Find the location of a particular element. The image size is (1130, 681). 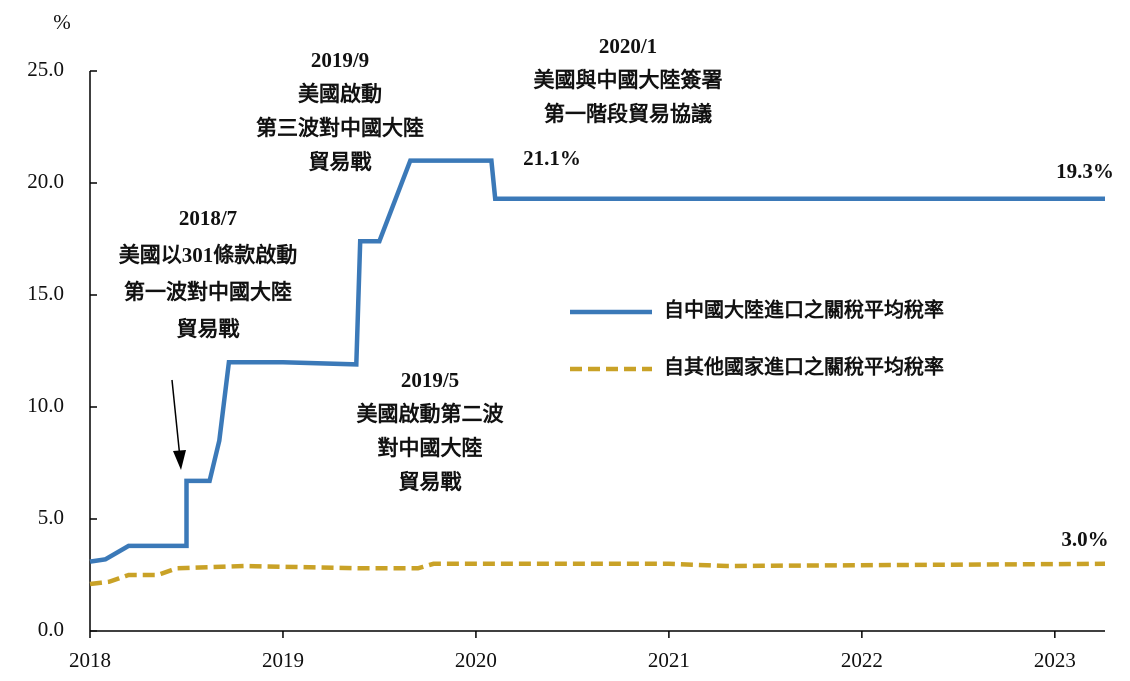

annotation: 19.3% is located at coordinates (1085, 171).